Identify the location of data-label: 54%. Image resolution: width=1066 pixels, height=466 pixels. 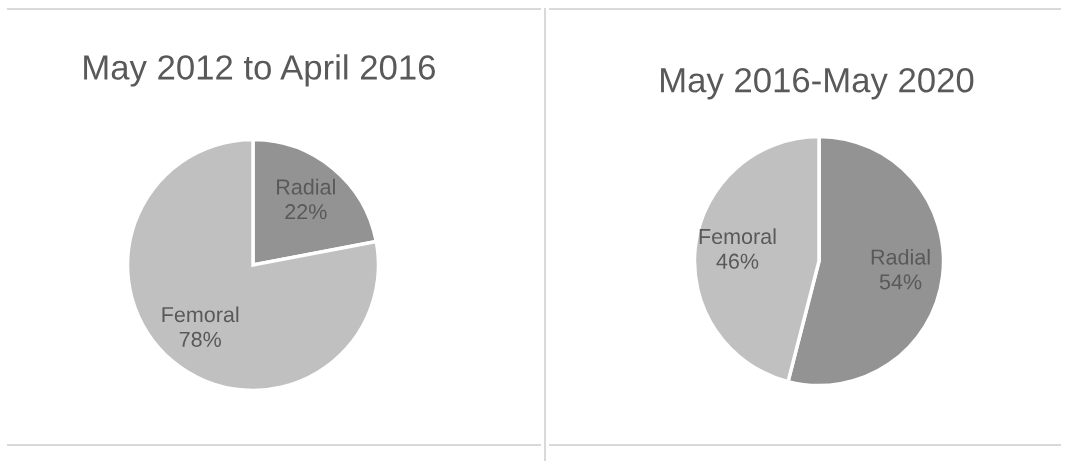
(900, 282).